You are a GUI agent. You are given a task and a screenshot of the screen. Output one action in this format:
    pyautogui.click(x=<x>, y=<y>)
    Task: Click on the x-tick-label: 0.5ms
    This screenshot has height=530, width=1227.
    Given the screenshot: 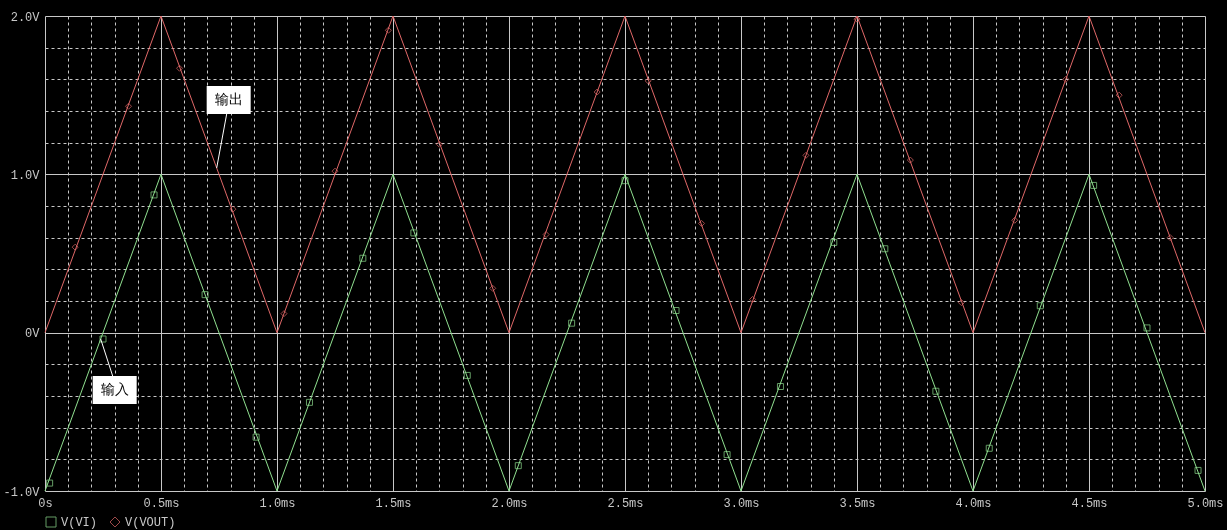 What is the action you would take?
    pyautogui.click(x=161, y=503)
    